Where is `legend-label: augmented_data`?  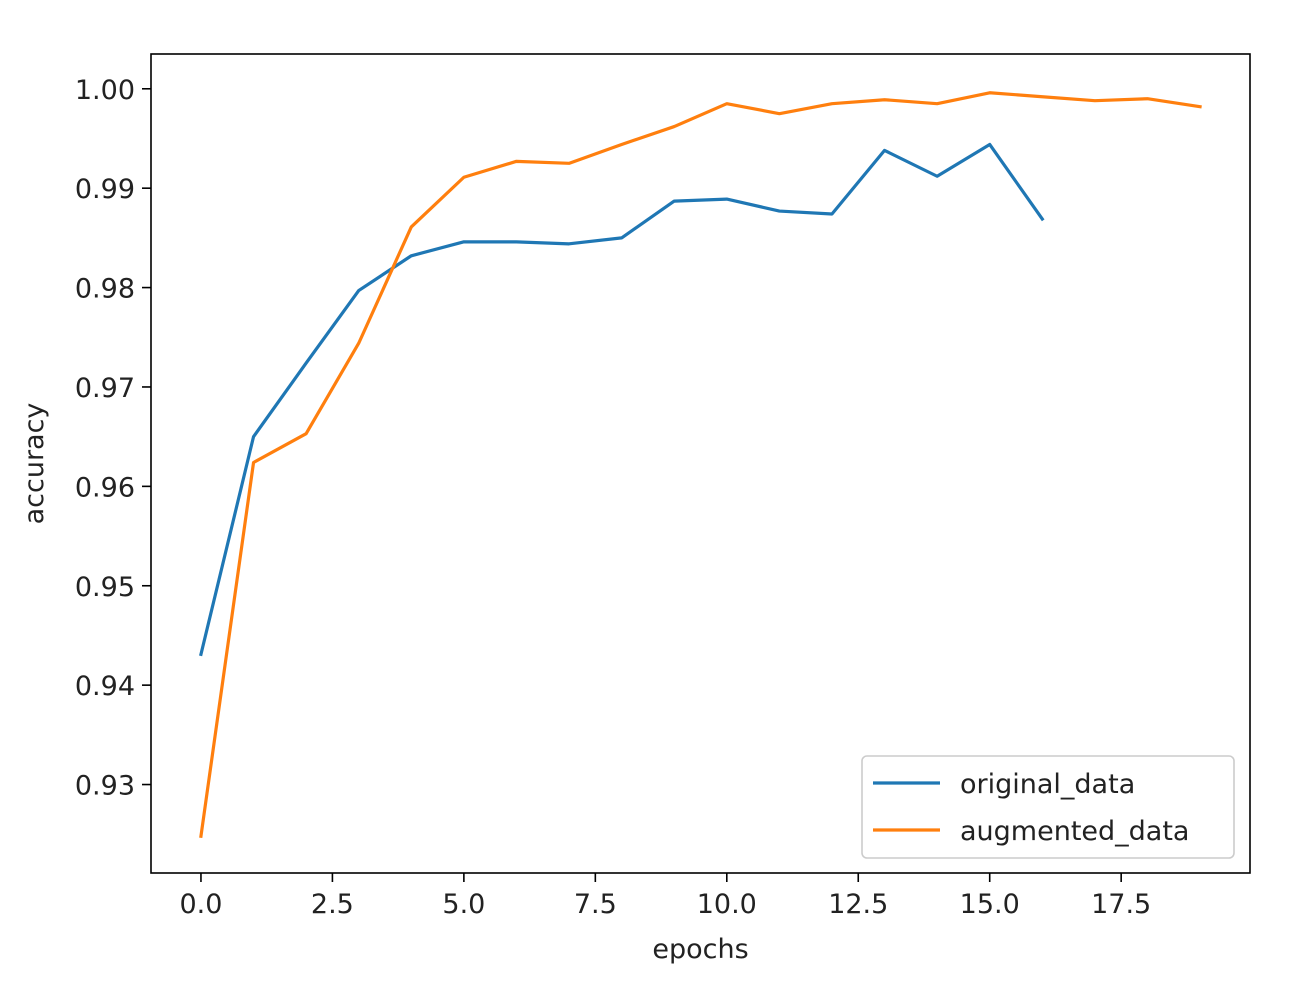
legend-label: augmented_data is located at coordinates (1074, 831).